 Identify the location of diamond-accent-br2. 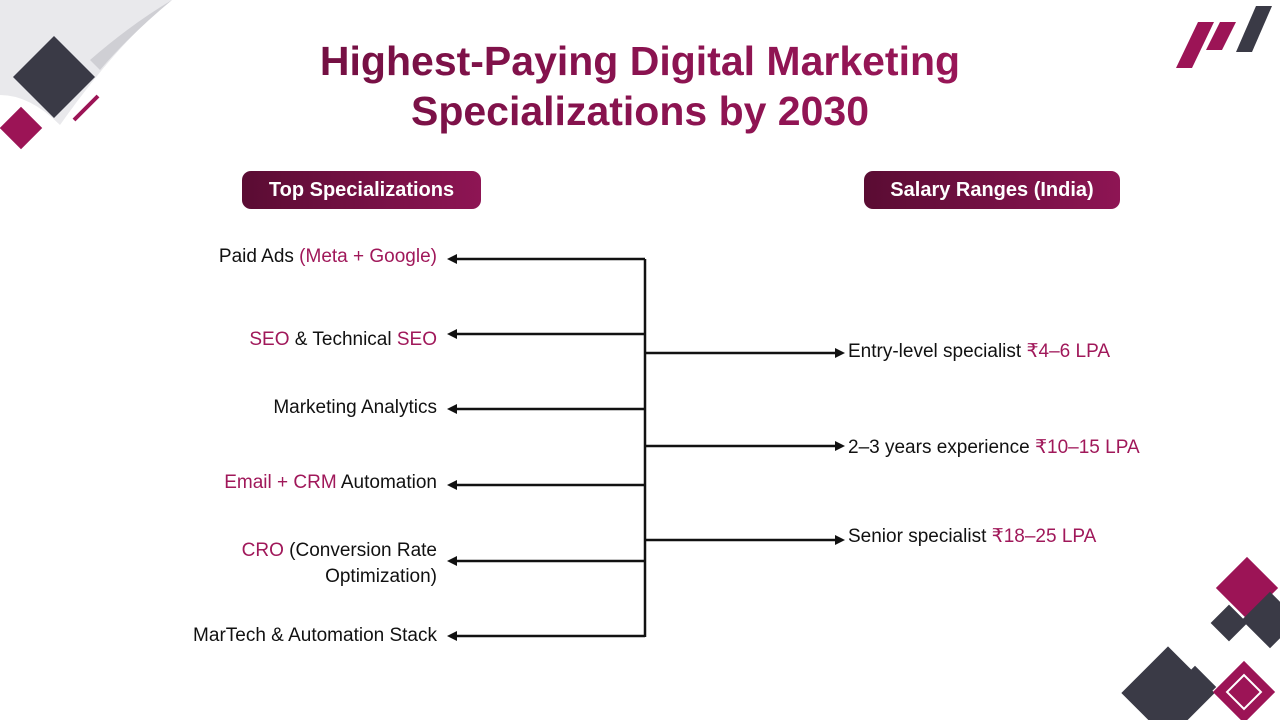
(1244, 690).